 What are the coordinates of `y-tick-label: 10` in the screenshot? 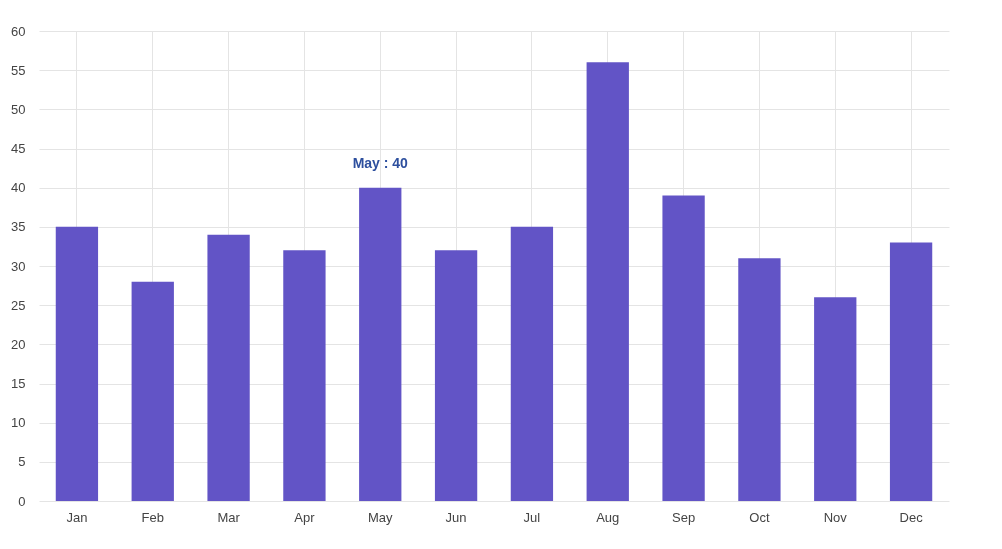 It's located at (18, 423).